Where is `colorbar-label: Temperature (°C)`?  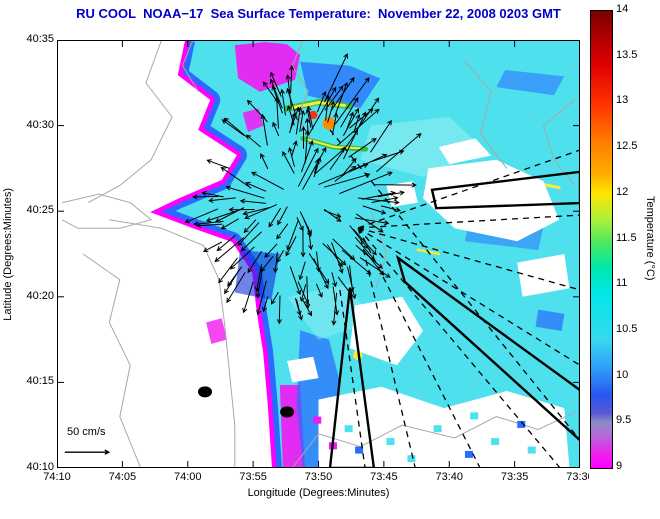
colorbar-label: Temperature (°C) is located at coordinates (650, 238).